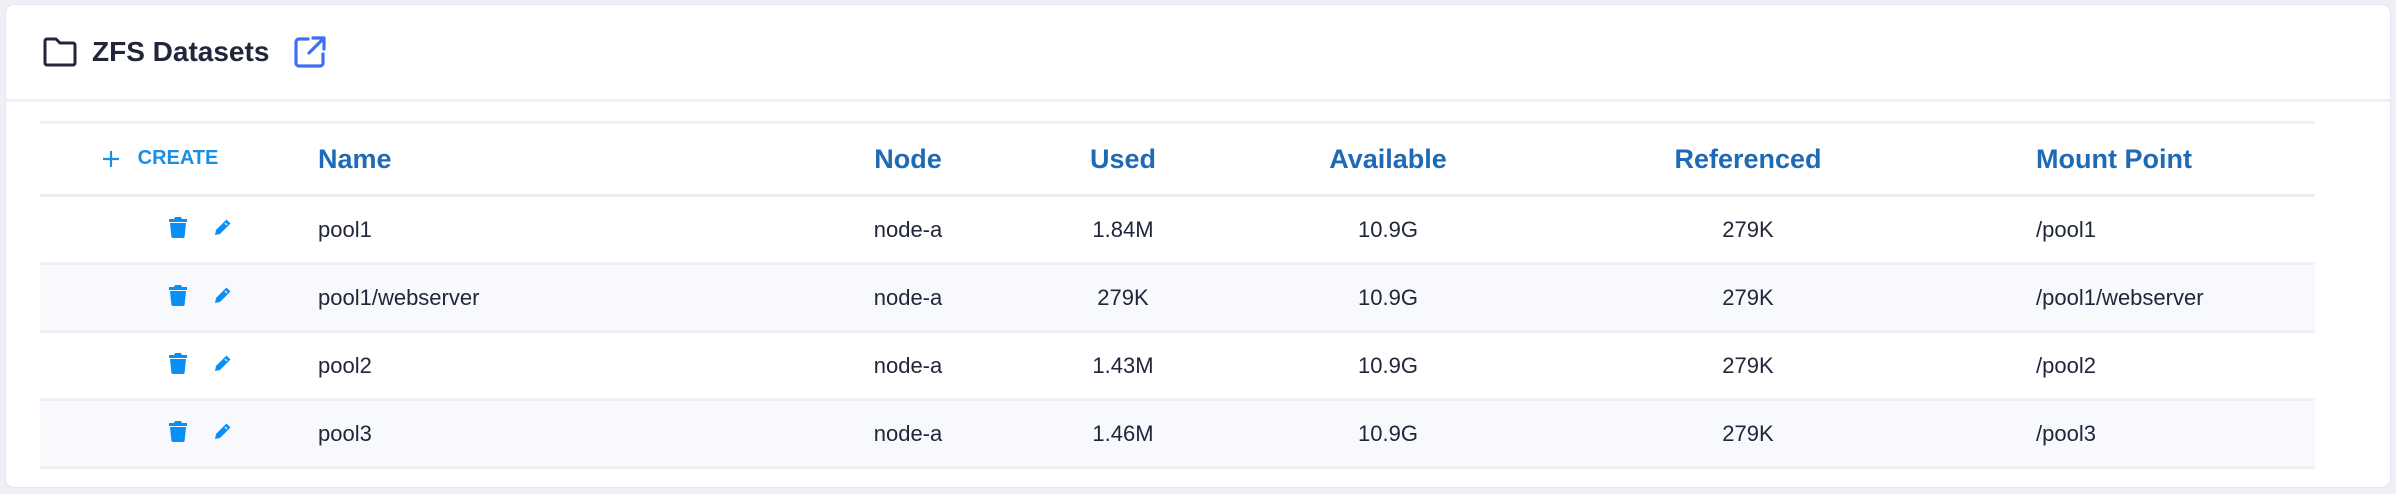 The width and height of the screenshot is (2396, 494). What do you see at coordinates (178, 158) in the screenshot?
I see `create-label: CREATE` at bounding box center [178, 158].